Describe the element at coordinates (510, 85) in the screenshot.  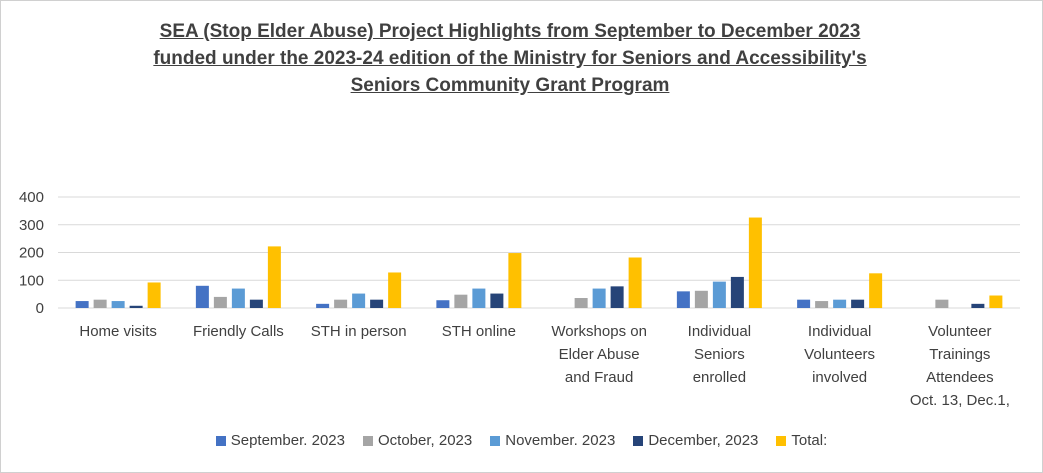
I see `chart-title-line-3: Seniors Community Grant Program` at that location.